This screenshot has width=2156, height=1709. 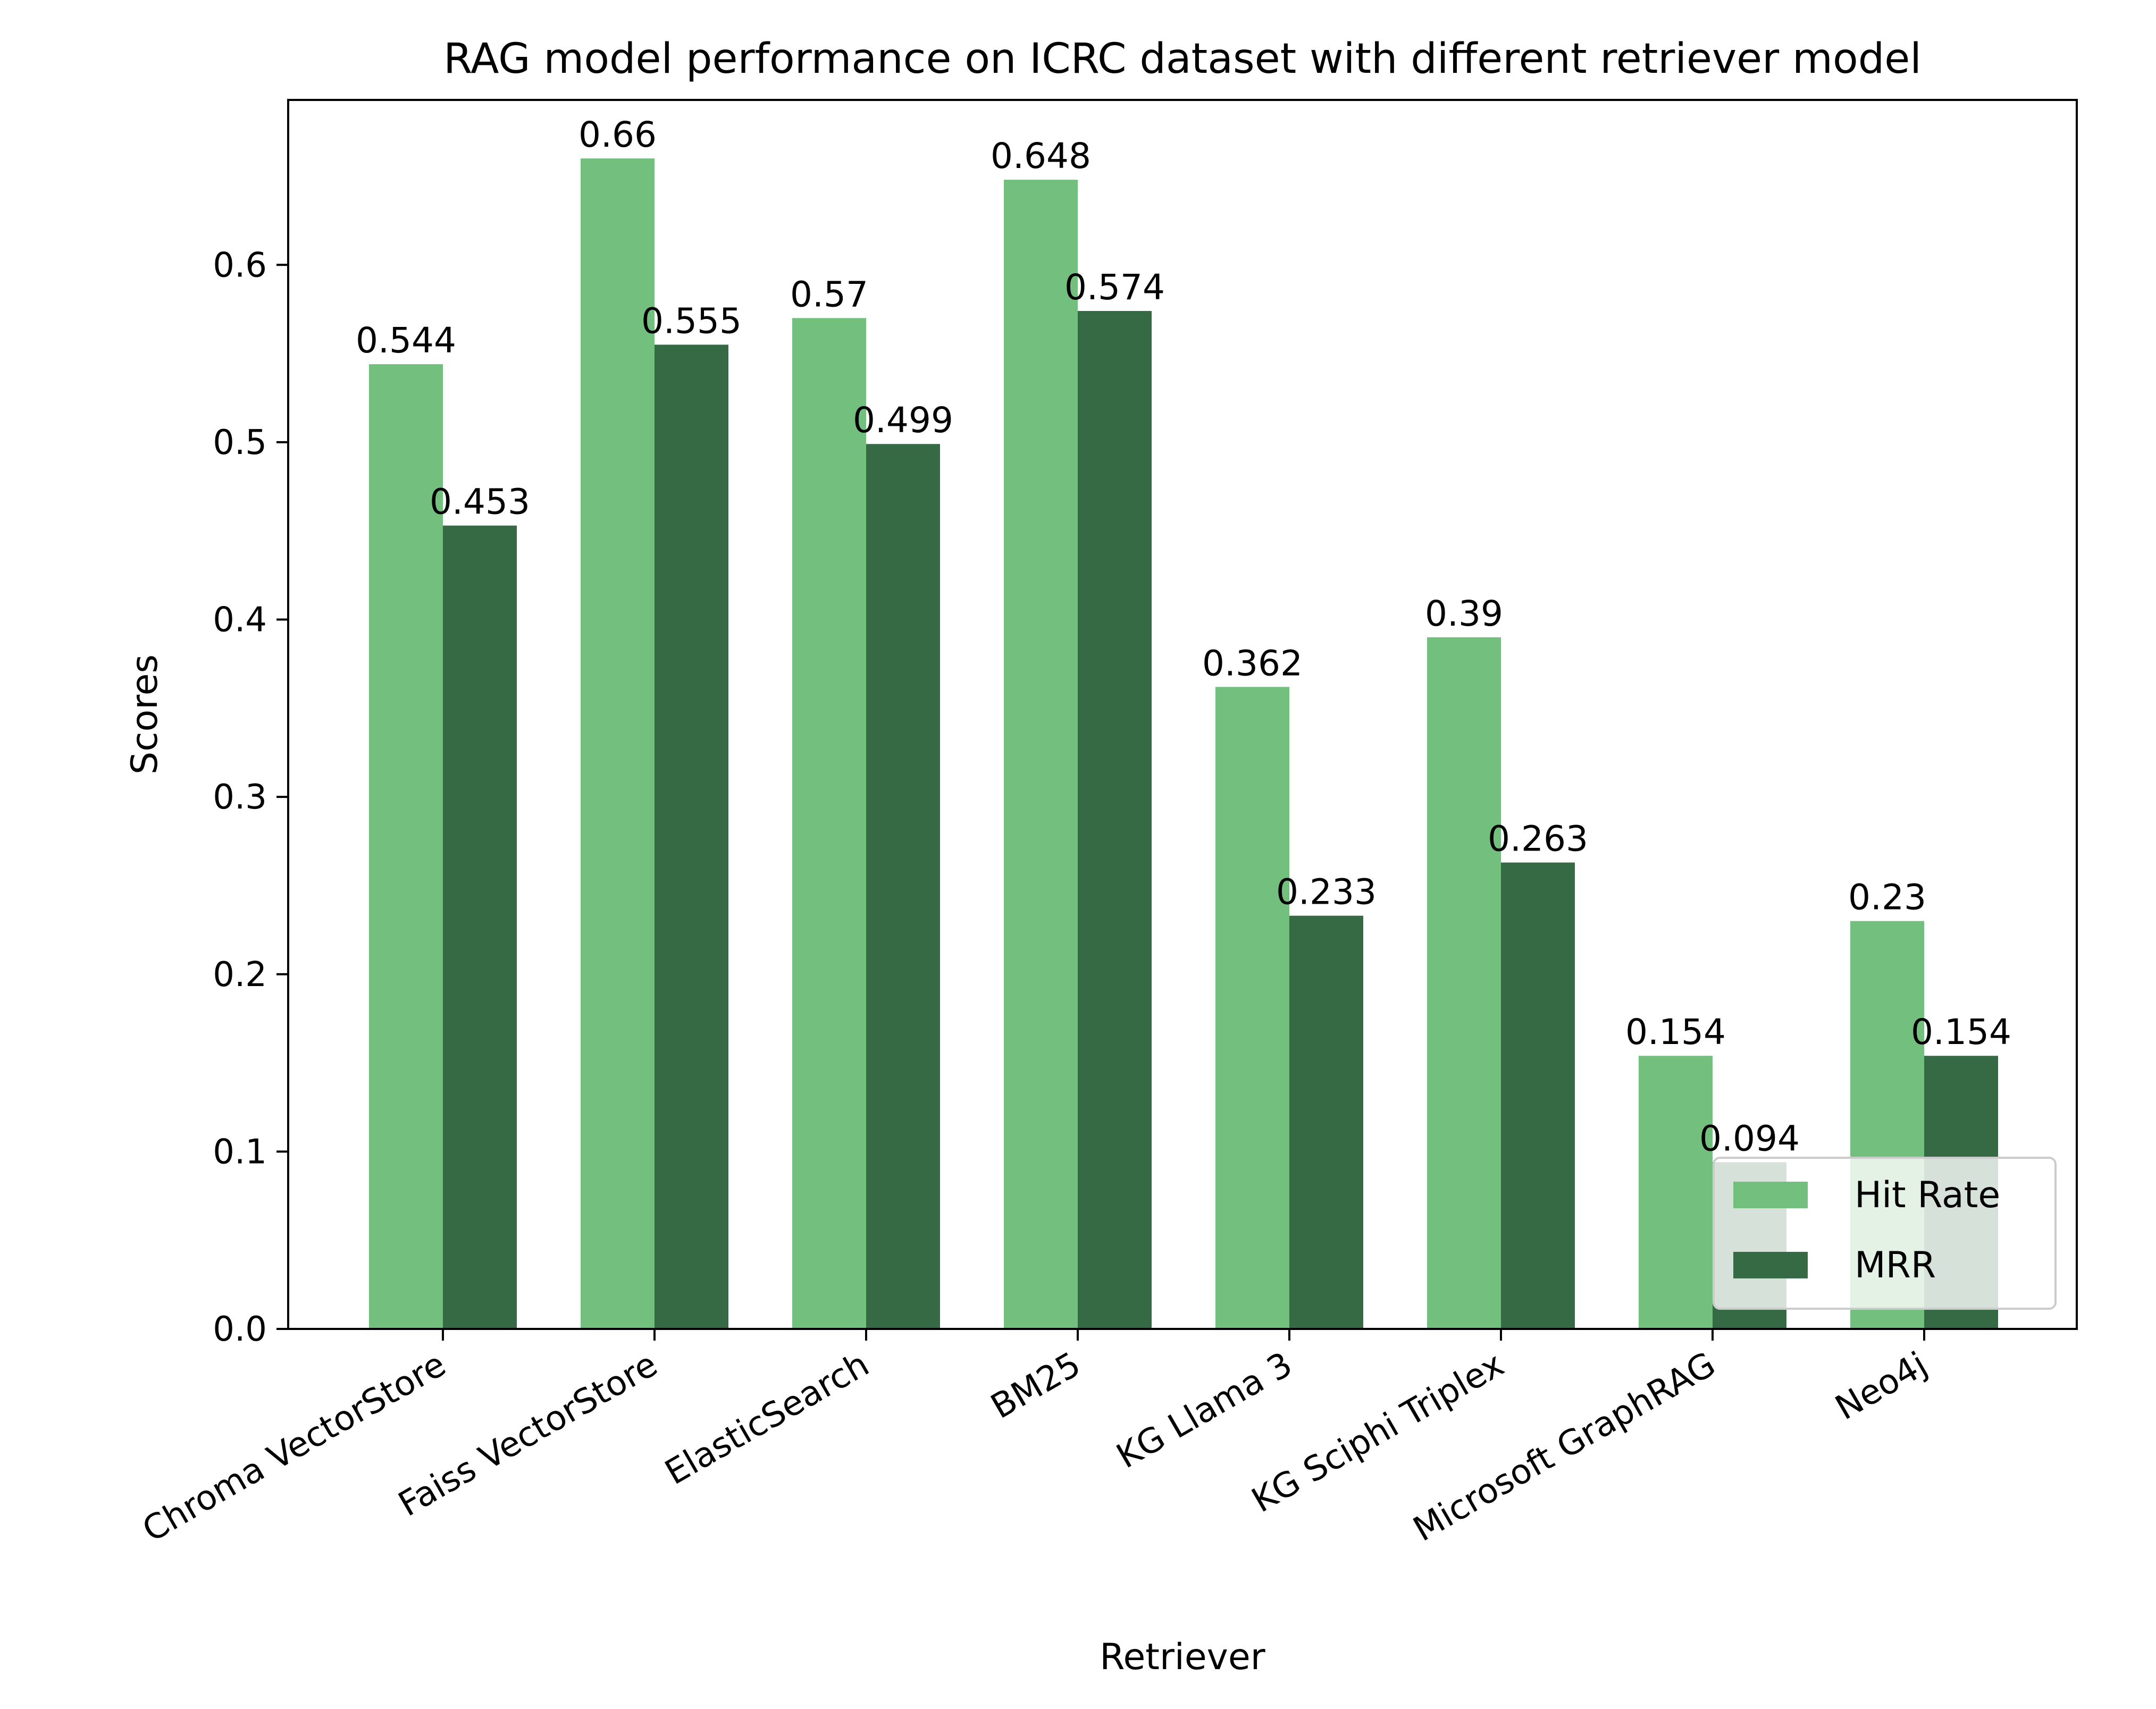 What do you see at coordinates (145, 714) in the screenshot?
I see `y-axis-label: Scores` at bounding box center [145, 714].